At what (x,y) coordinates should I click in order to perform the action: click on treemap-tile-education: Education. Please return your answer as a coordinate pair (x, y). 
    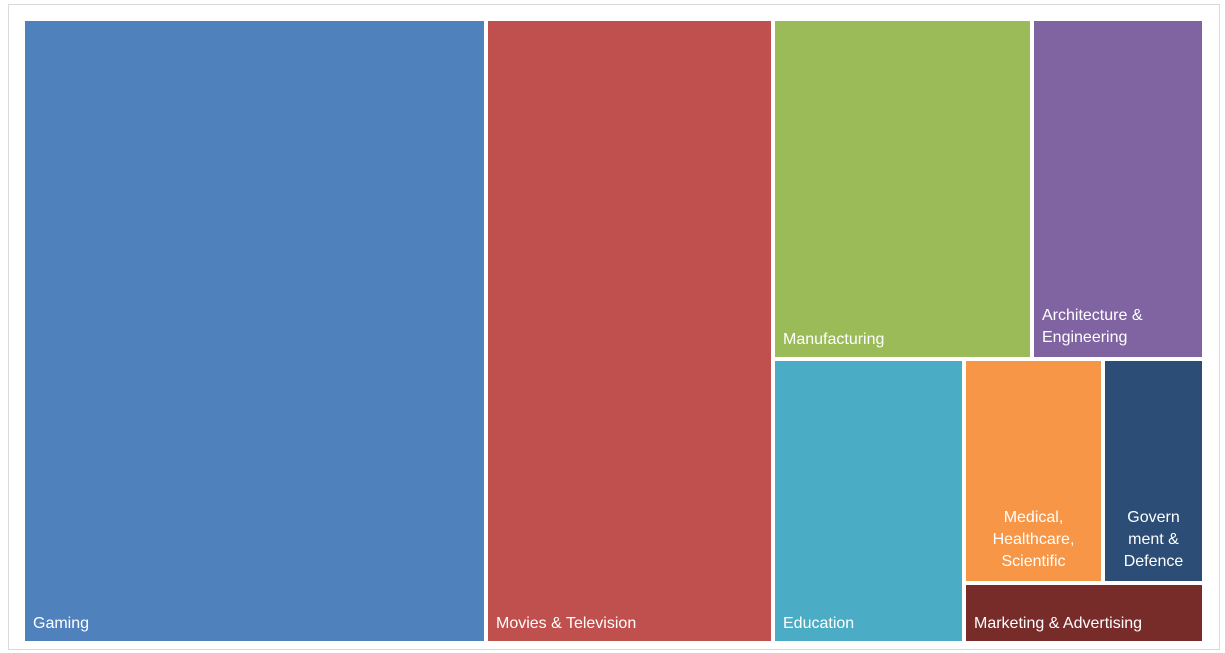
    Looking at the image, I should click on (868, 501).